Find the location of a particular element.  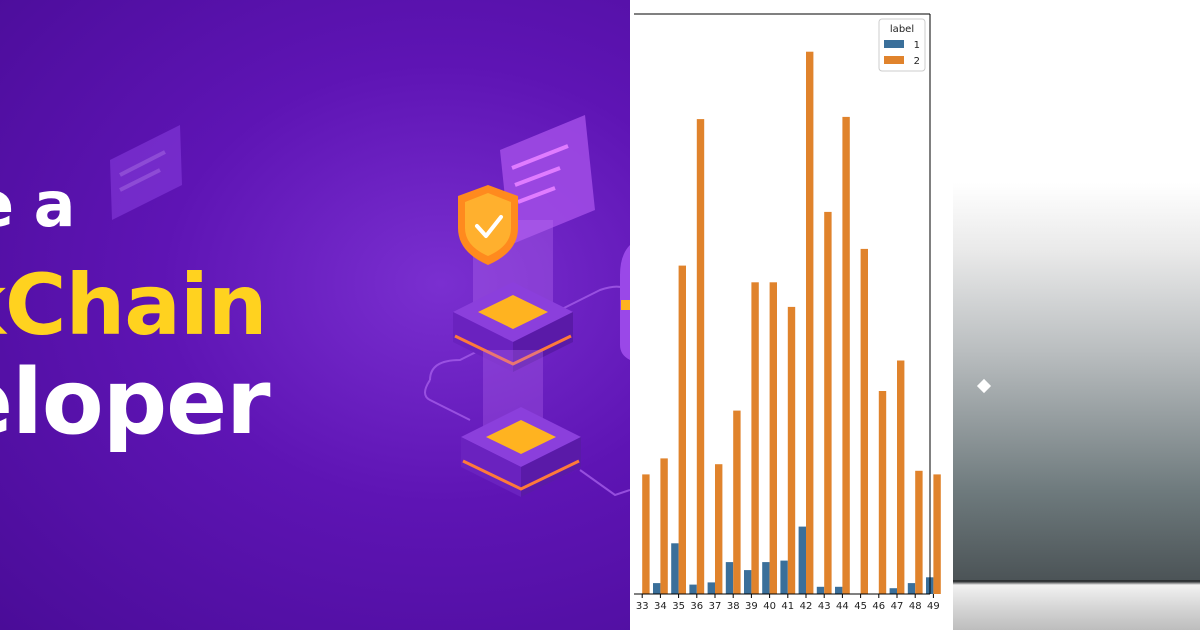

x-tick-label: 39 is located at coordinates (751, 606).